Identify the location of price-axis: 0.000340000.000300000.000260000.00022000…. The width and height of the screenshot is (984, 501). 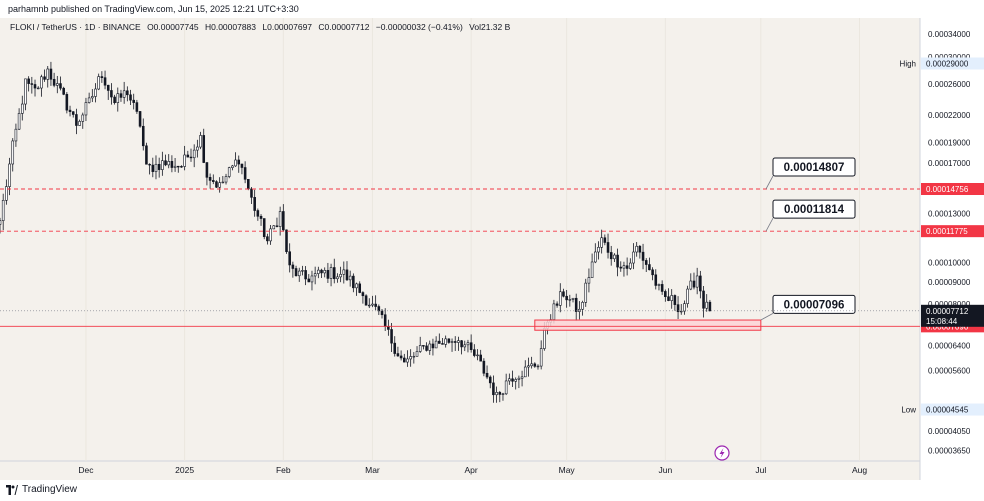
(942, 243).